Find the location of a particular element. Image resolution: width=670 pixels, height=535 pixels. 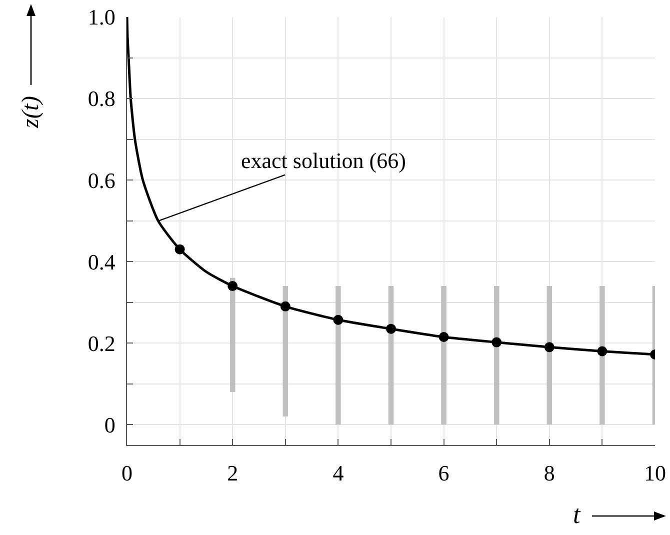

x-axis-title: t is located at coordinates (577, 514).